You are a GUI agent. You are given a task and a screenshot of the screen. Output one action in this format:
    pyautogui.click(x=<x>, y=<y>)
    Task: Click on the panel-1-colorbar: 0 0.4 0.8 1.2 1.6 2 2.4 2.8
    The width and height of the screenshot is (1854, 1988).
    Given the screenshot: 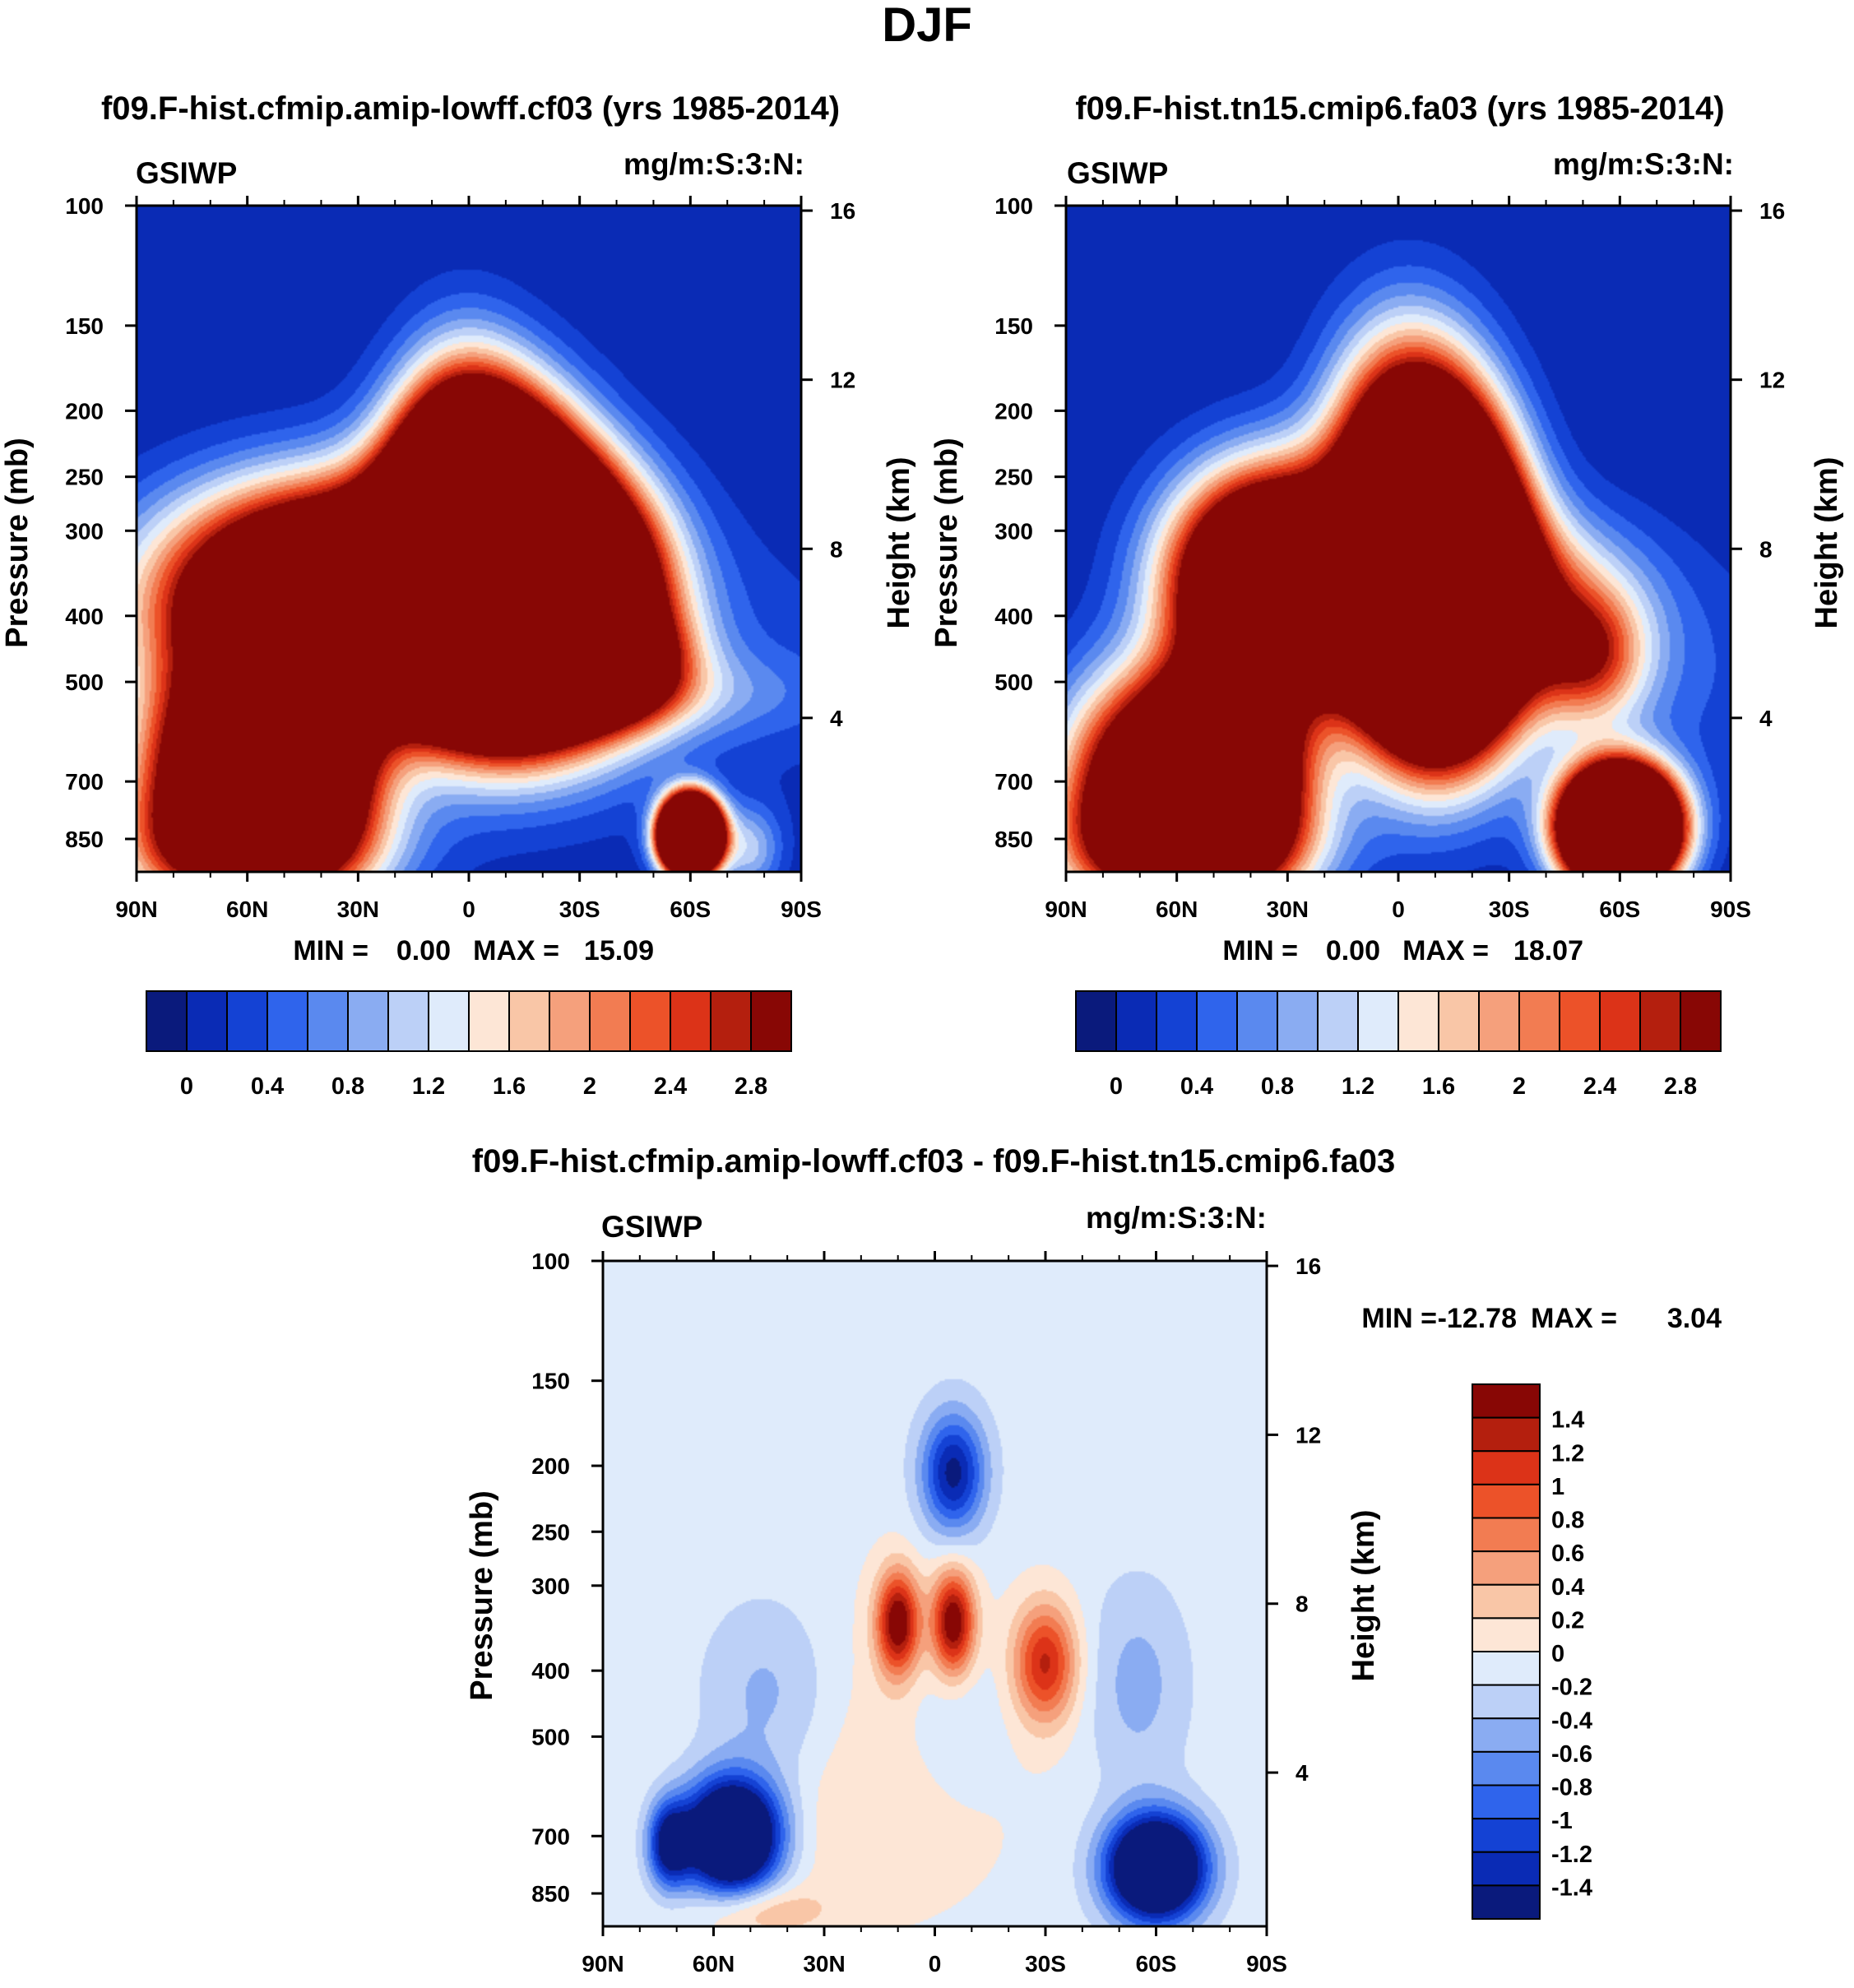 What is the action you would take?
    pyautogui.click(x=469, y=1045)
    